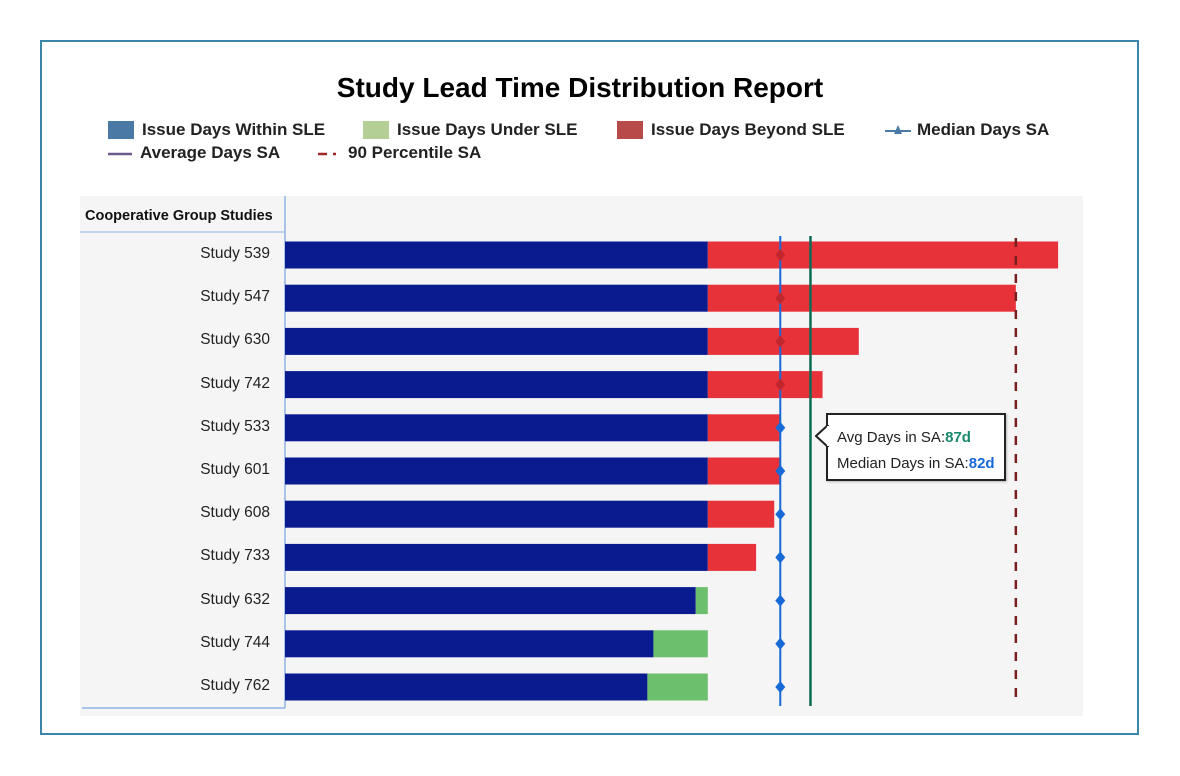  Describe the element at coordinates (235, 642) in the screenshot. I see `category-label: Study 744` at that location.